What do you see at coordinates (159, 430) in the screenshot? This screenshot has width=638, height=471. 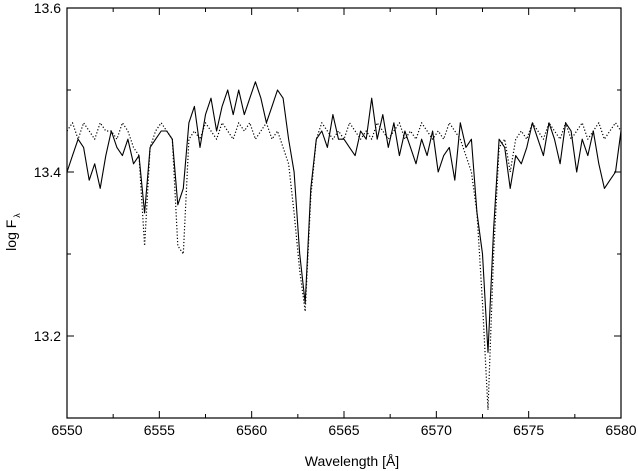 I see `x-tick-label: 6555` at bounding box center [159, 430].